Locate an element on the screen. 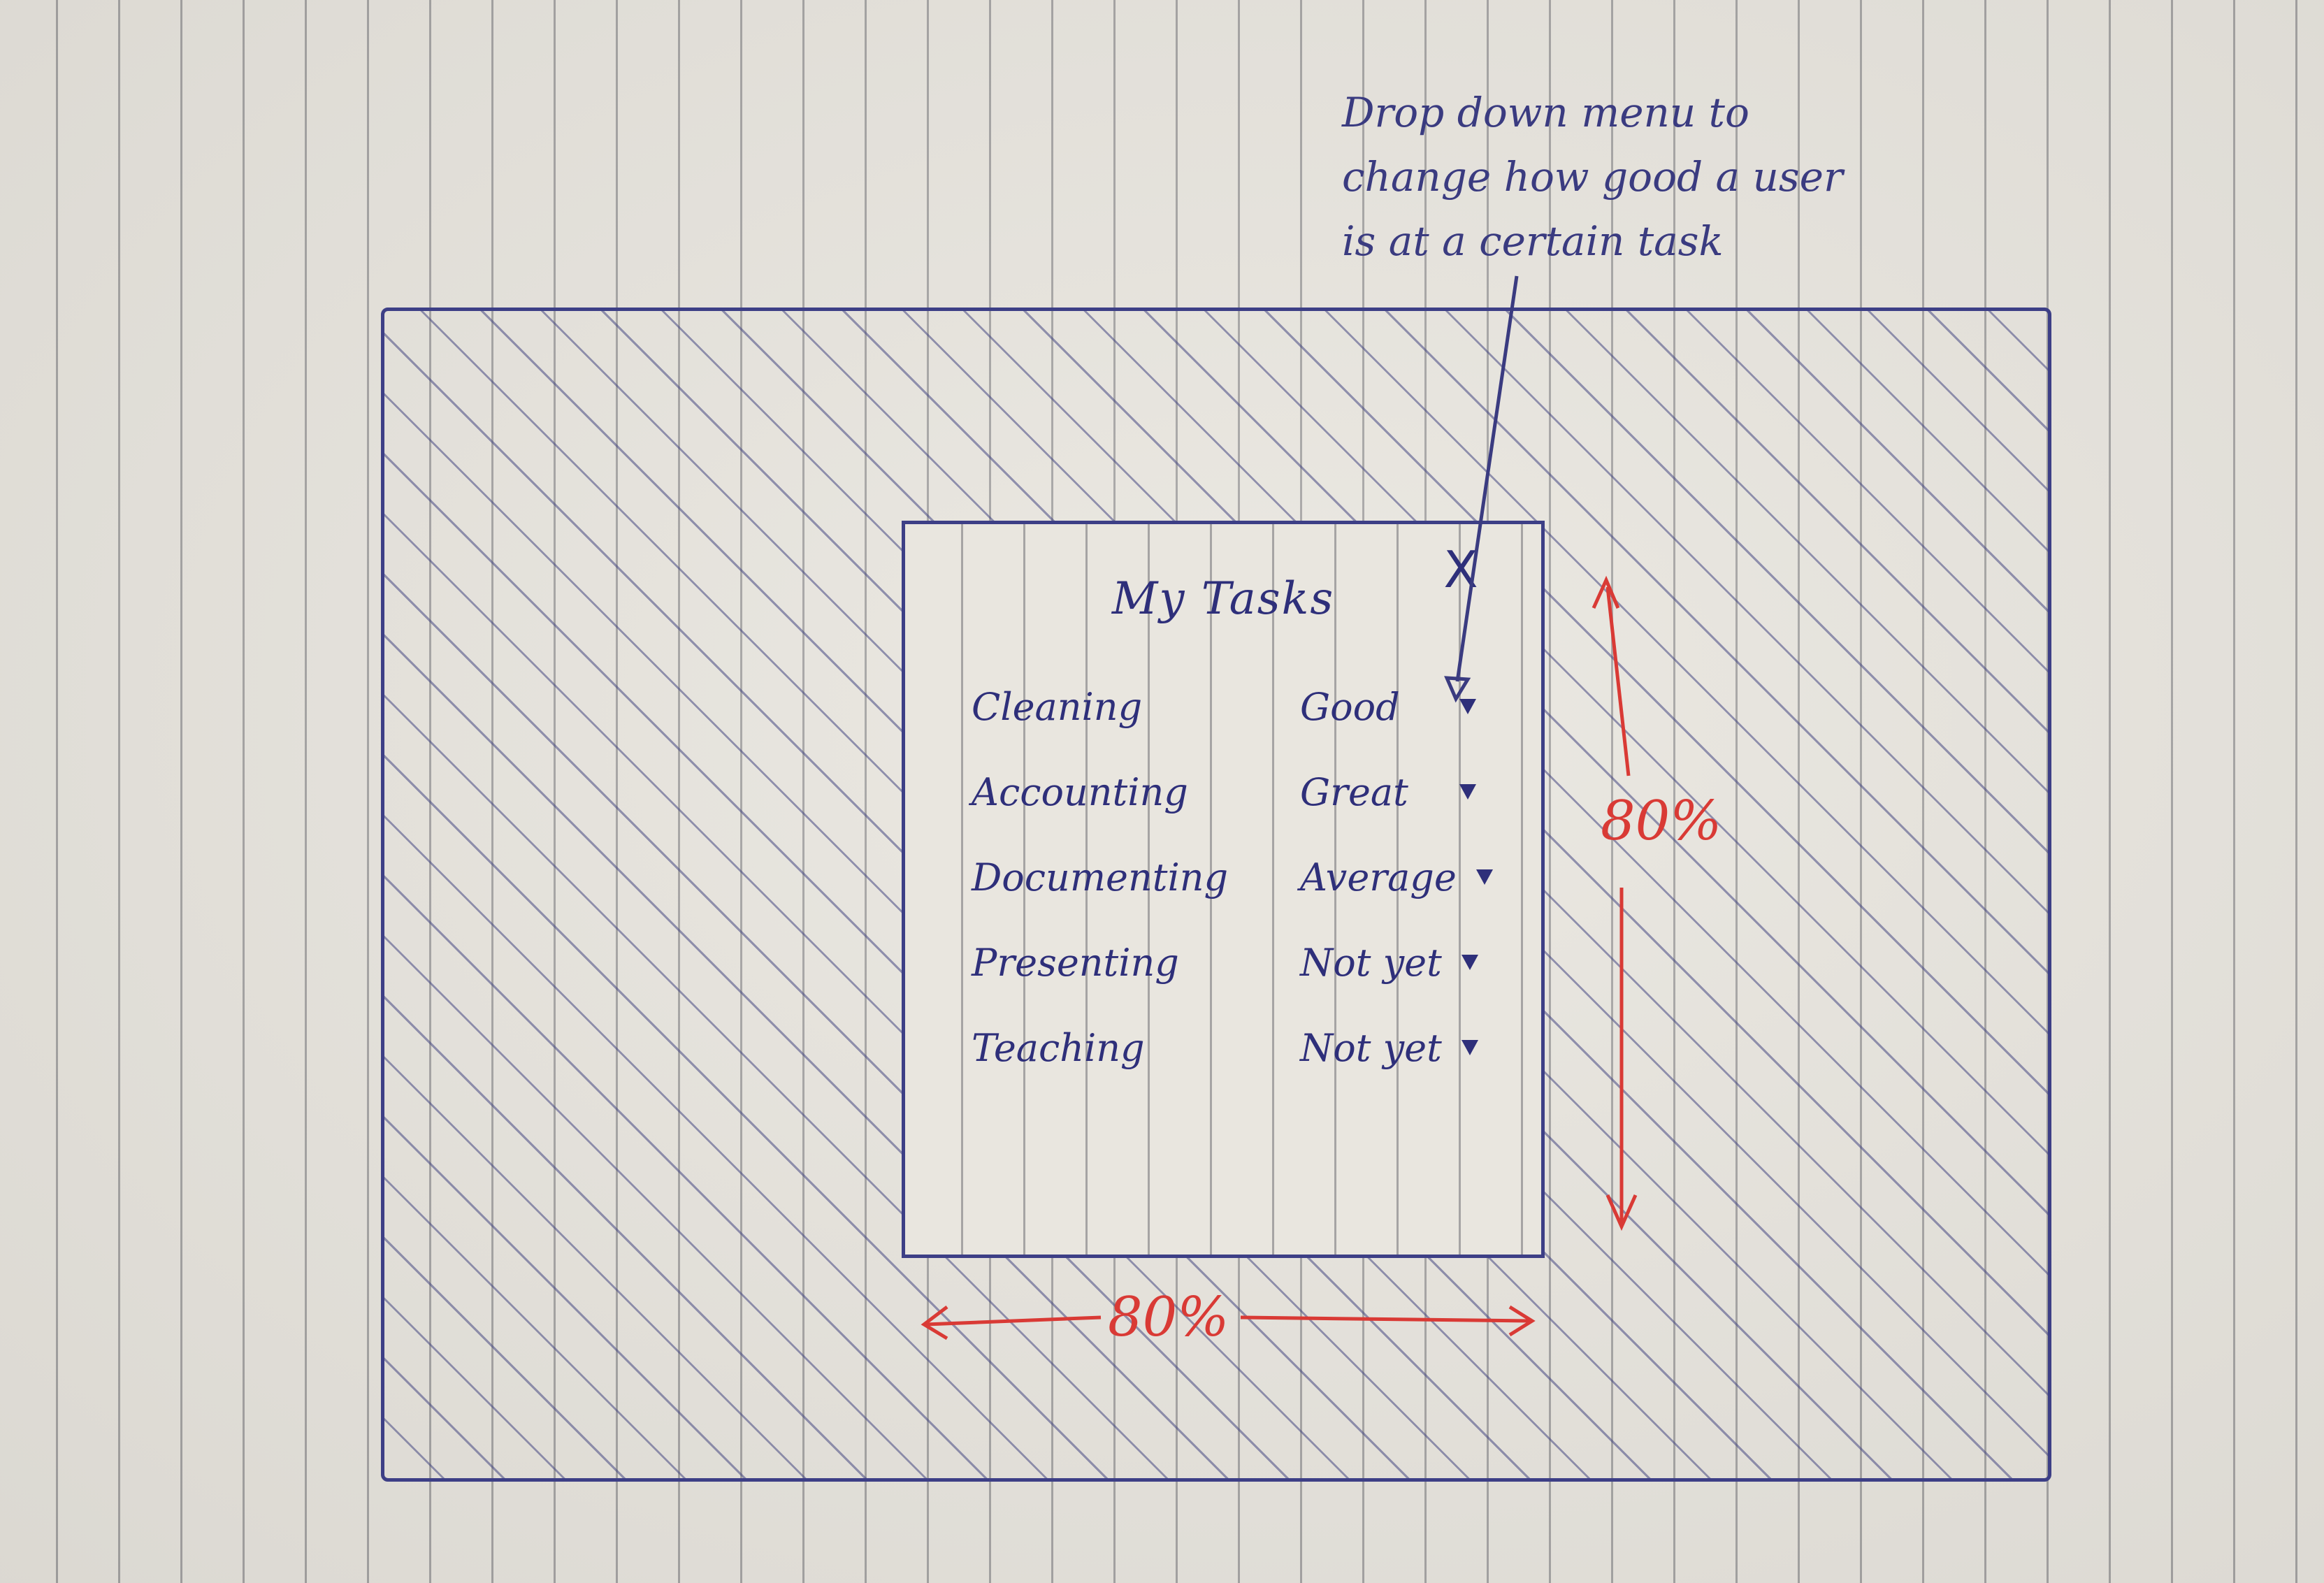  skill-level-dropdown: Good is located at coordinates (1388, 707).